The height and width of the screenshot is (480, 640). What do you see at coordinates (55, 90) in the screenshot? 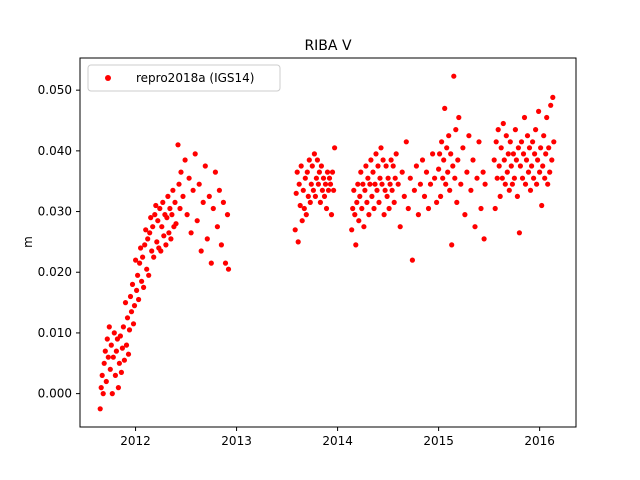
I see `y-tick-label: 0.050` at bounding box center [55, 90].